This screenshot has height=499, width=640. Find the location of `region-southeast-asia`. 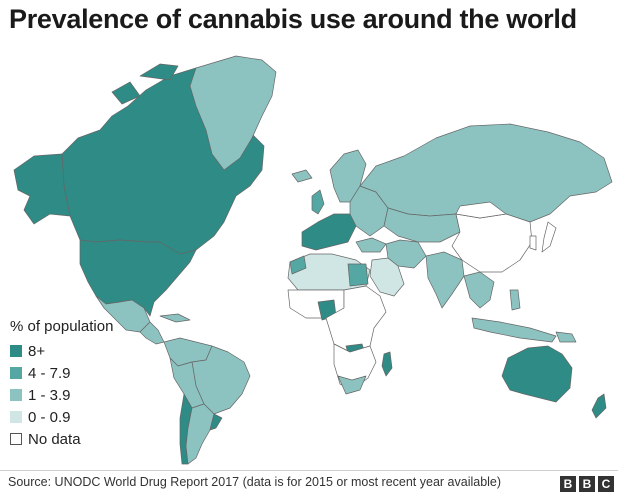

region-southeast-asia is located at coordinates (479, 290).